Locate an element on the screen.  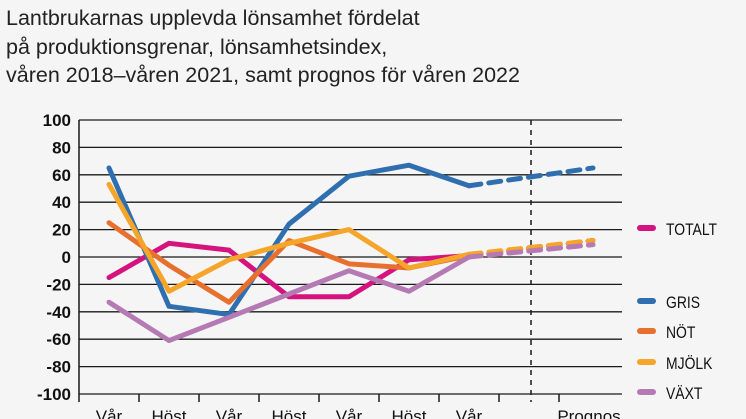
legend-label: VÄXT is located at coordinates (684, 394).